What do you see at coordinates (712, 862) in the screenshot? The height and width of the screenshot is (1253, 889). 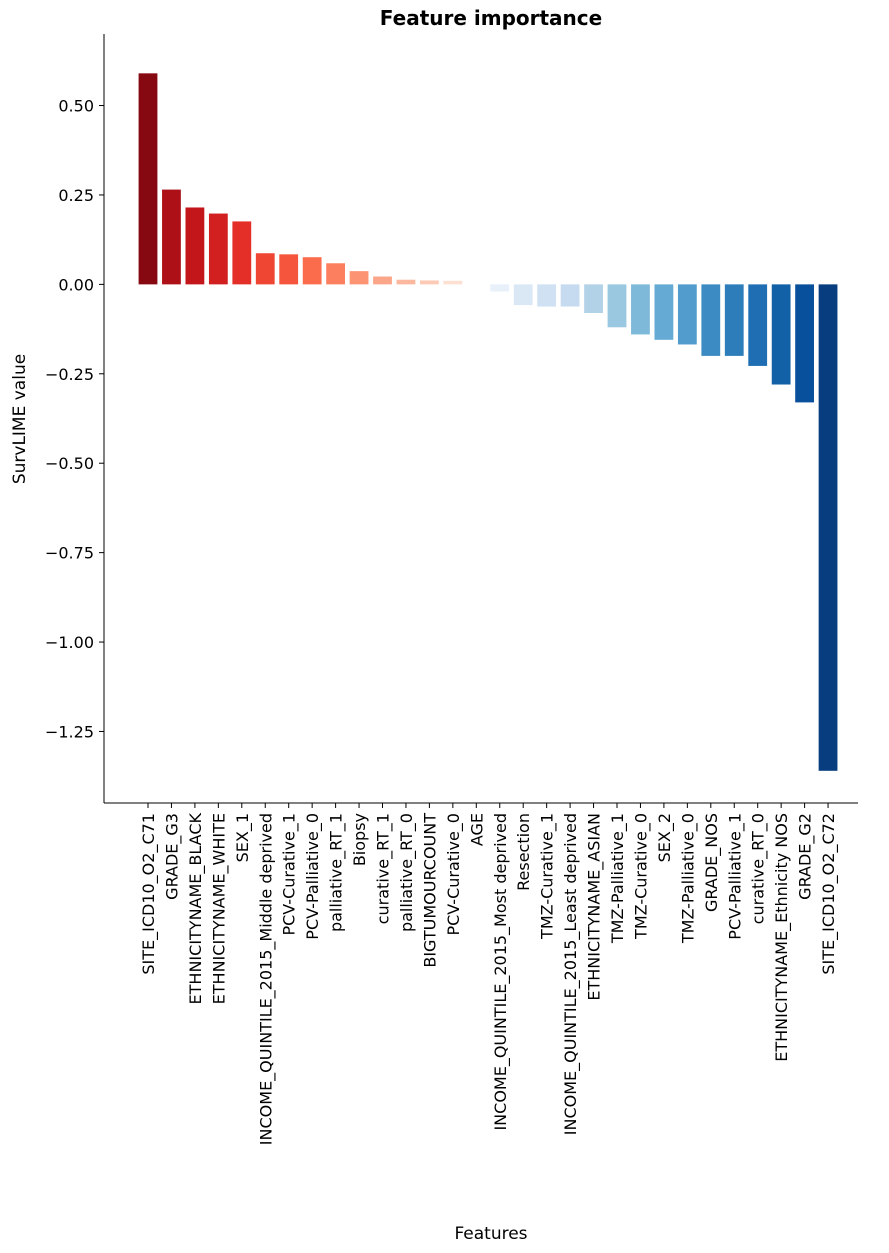 I see `x-tick-label: GRADE_NOS` at bounding box center [712, 862].